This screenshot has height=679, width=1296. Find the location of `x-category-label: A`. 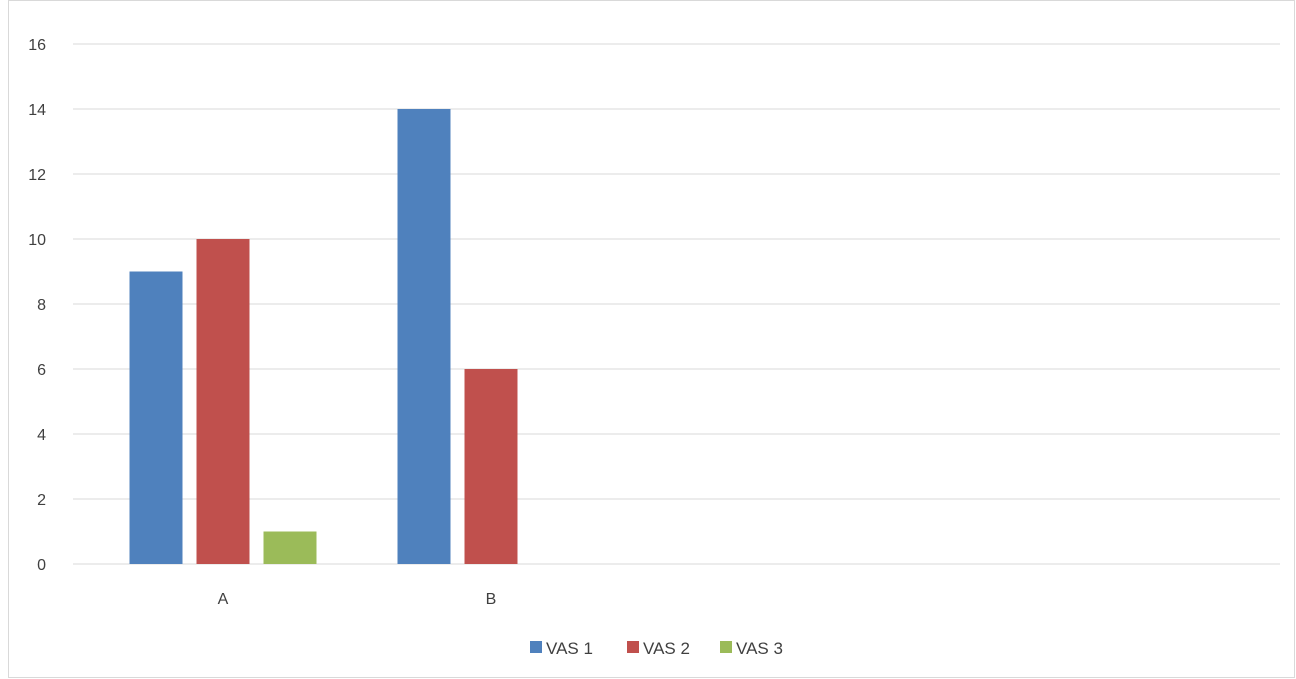

x-category-label: A is located at coordinates (223, 599).